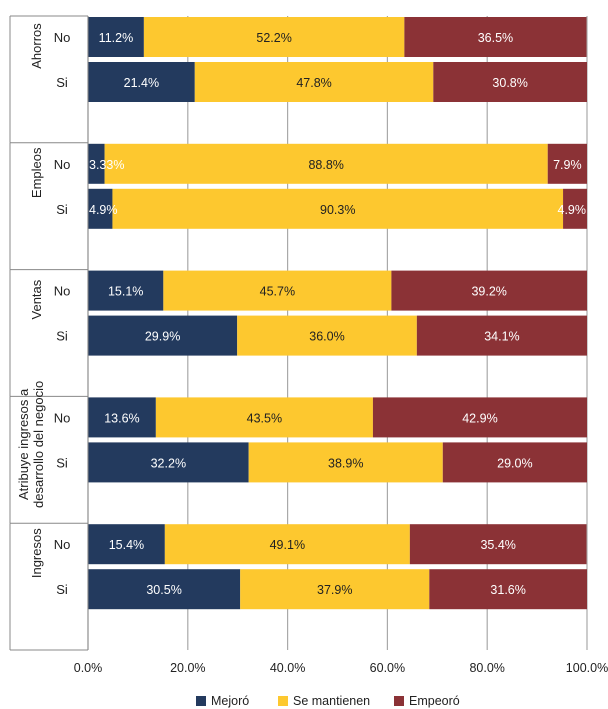 This screenshot has height=709, width=608. I want to click on data-label: 37.9%, so click(334, 590).